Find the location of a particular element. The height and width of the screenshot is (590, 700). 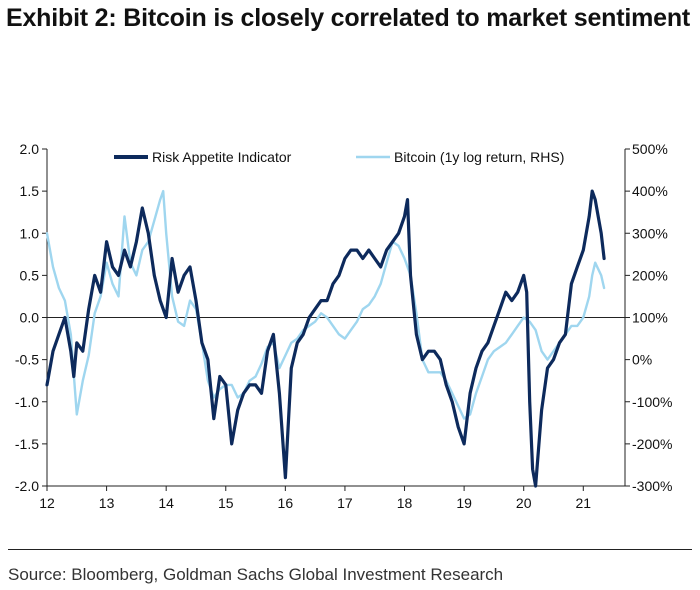

y-left-tick-label: 0.5 is located at coordinates (30, 275).